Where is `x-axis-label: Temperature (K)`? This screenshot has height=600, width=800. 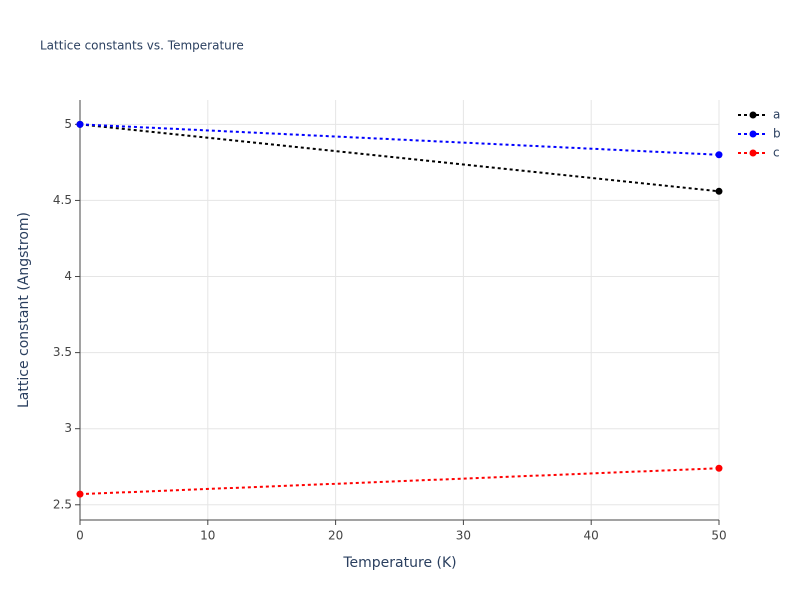
x-axis-label: Temperature (K) is located at coordinates (399, 563).